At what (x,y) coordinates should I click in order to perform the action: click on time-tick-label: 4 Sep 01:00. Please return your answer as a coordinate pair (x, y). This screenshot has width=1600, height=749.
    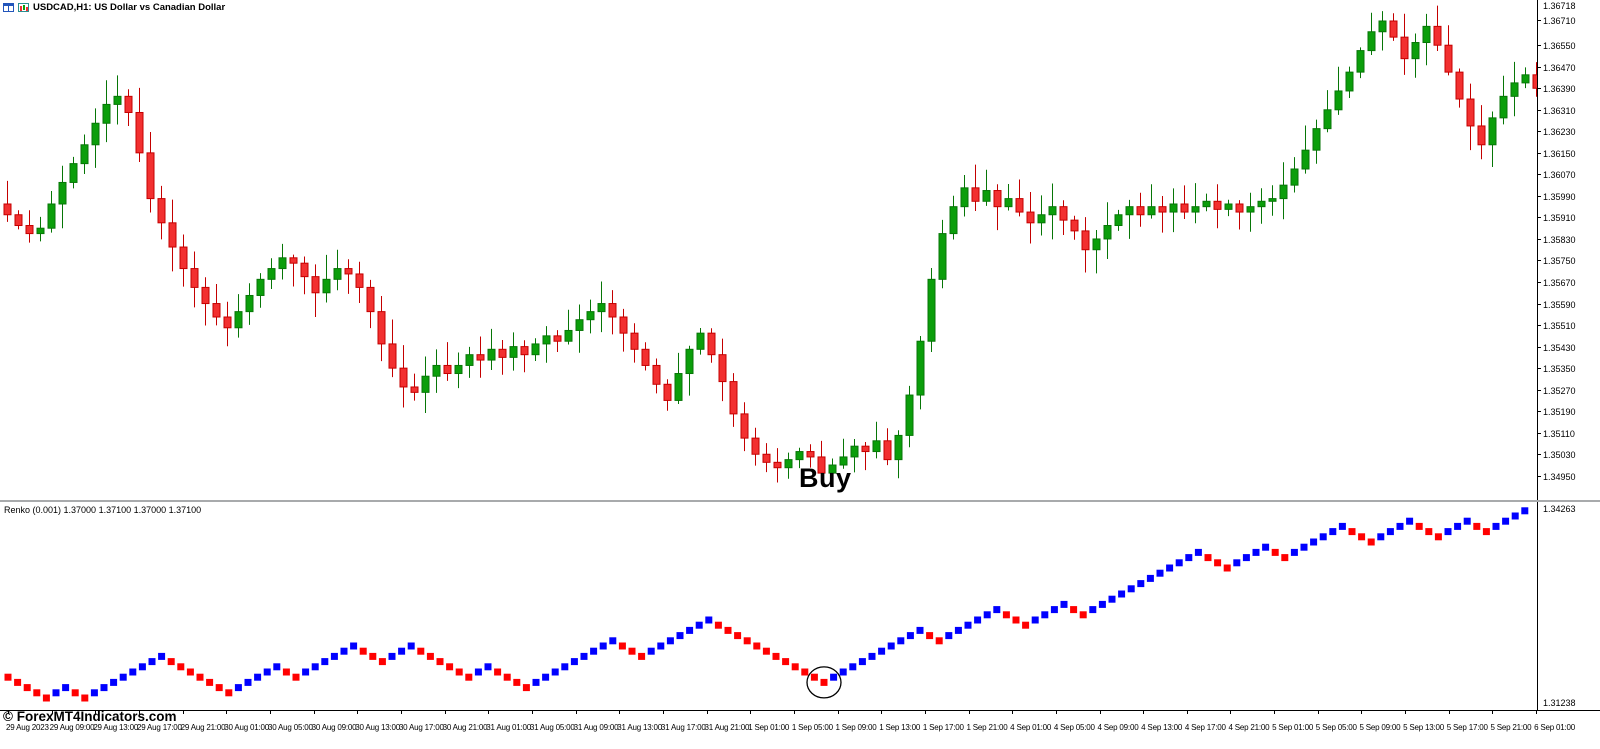
    Looking at the image, I should click on (1031, 727).